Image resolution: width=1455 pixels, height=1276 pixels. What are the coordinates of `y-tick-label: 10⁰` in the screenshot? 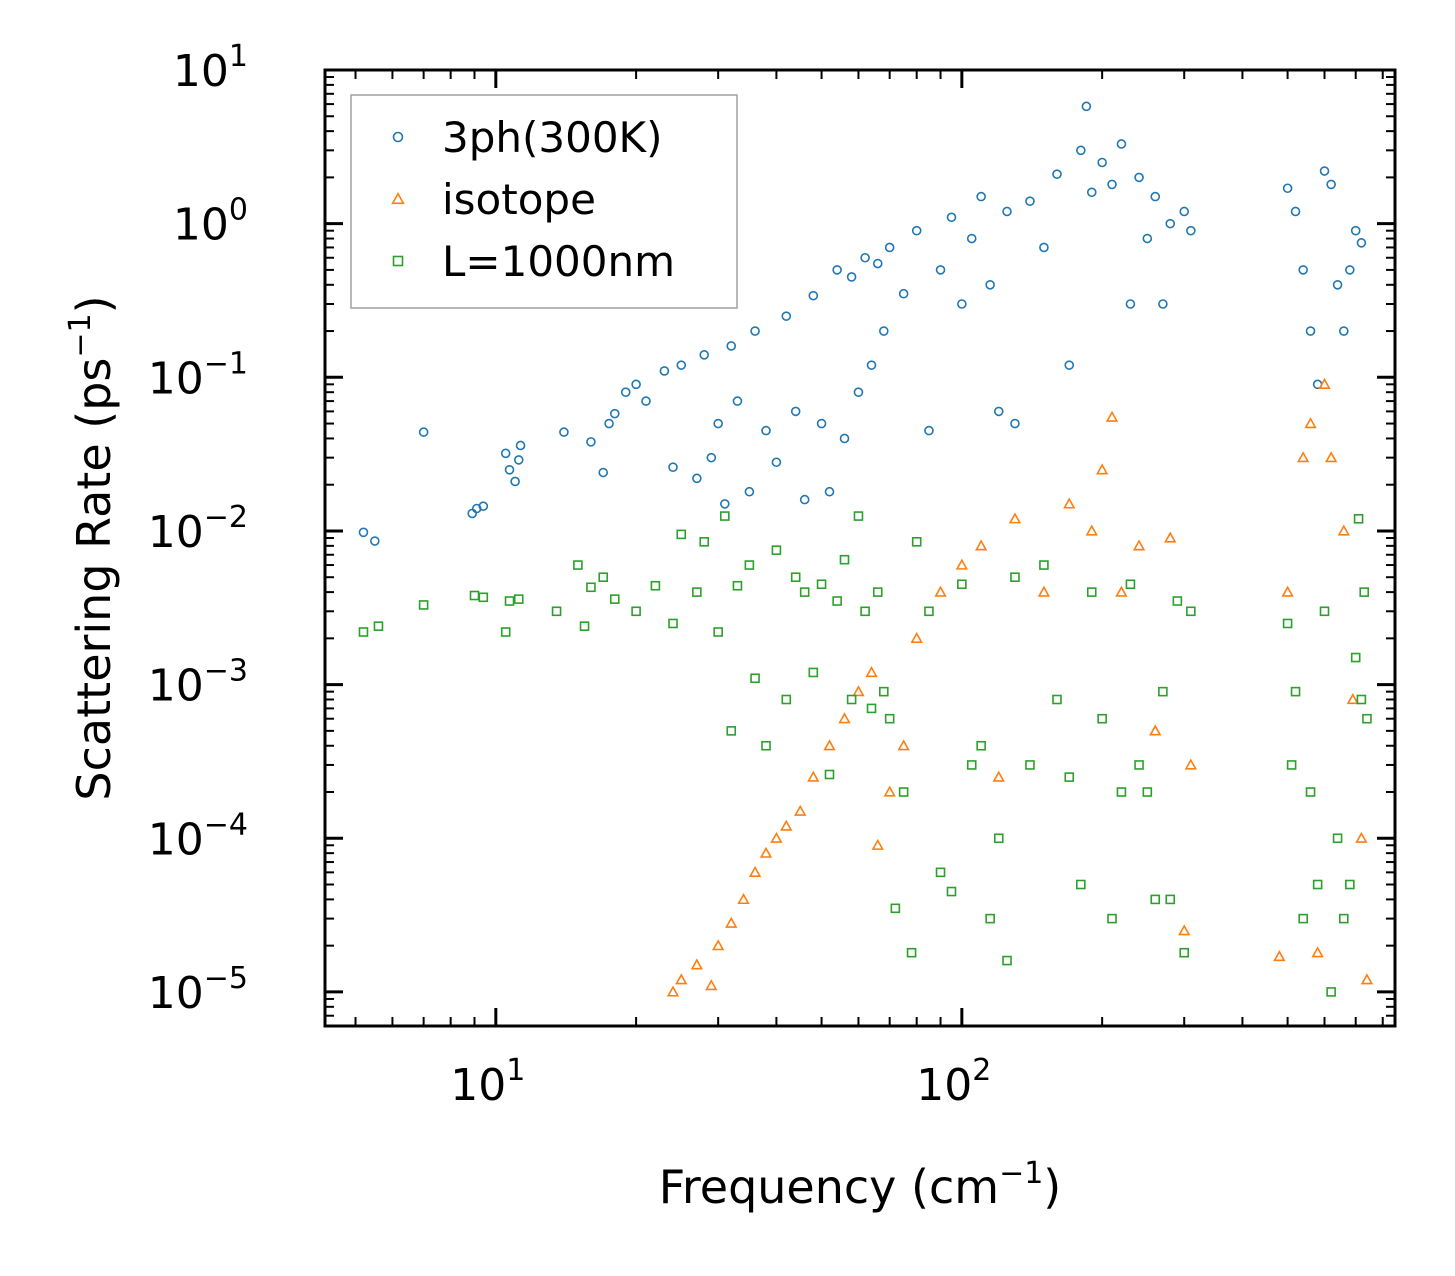 It's located at (210, 222).